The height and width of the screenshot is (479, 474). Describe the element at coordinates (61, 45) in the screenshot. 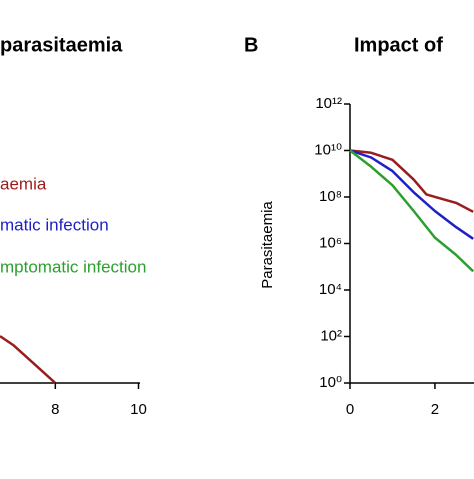

I see `chart-title: parasitaemia` at that location.